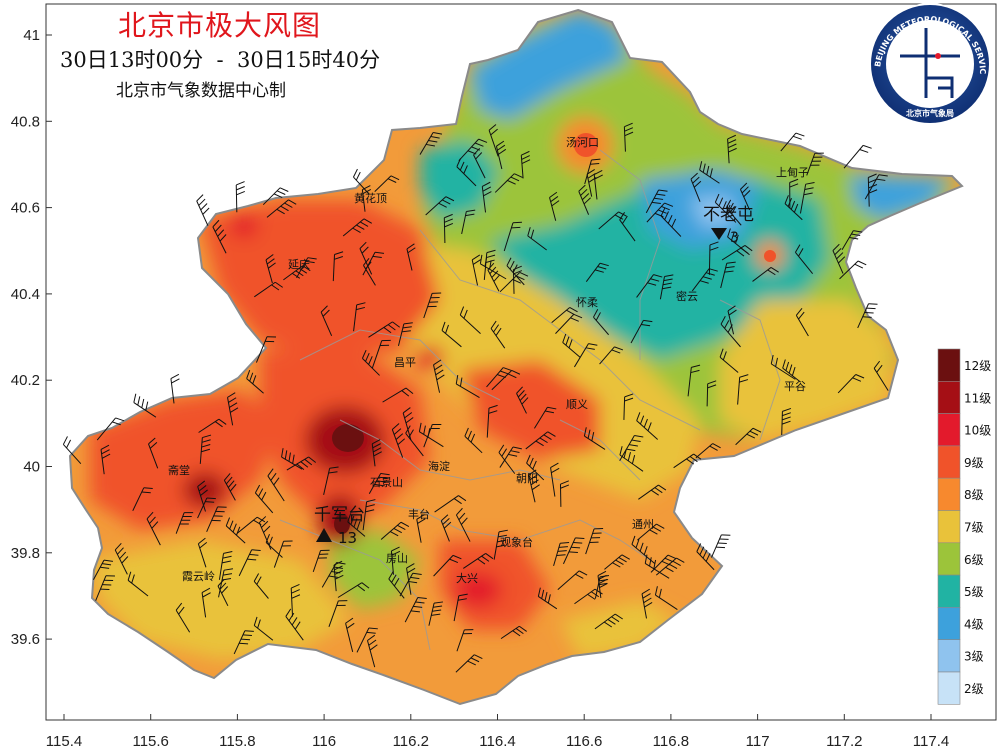  What do you see at coordinates (31, 467) in the screenshot?
I see `y-tick-label: 40` at bounding box center [31, 467].